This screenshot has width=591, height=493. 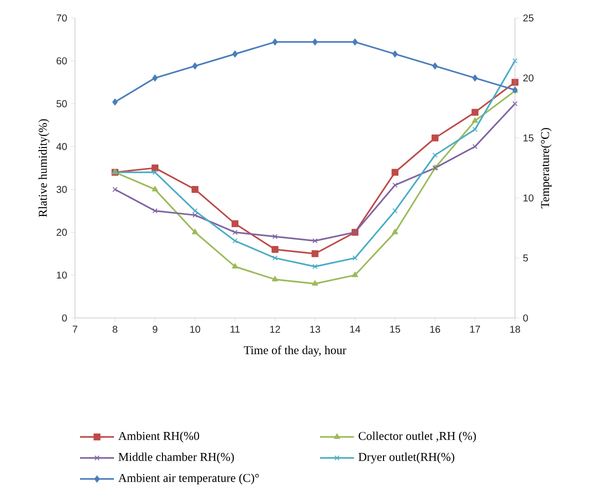 I want to click on legend-label: Ambient air temperature (C)°, so click(x=188, y=479).